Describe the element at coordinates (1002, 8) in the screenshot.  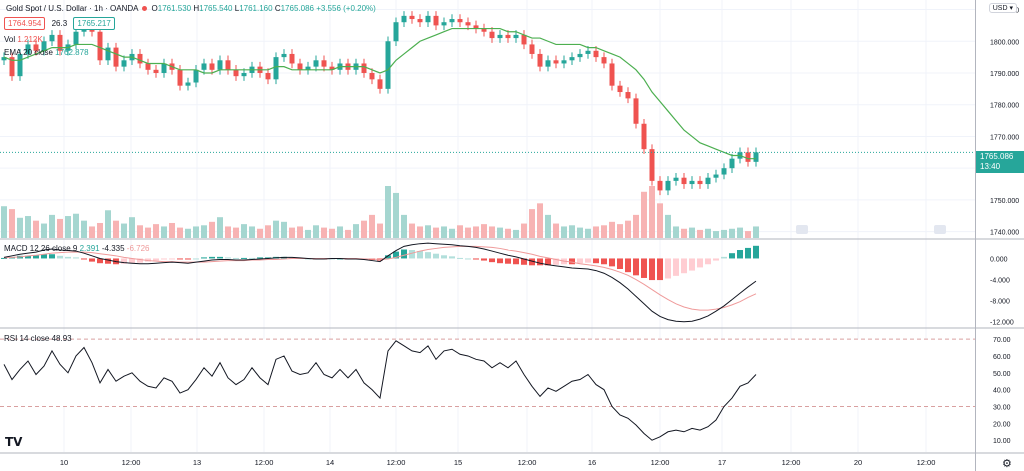
I see `currency-selector: USD ▾` at that location.